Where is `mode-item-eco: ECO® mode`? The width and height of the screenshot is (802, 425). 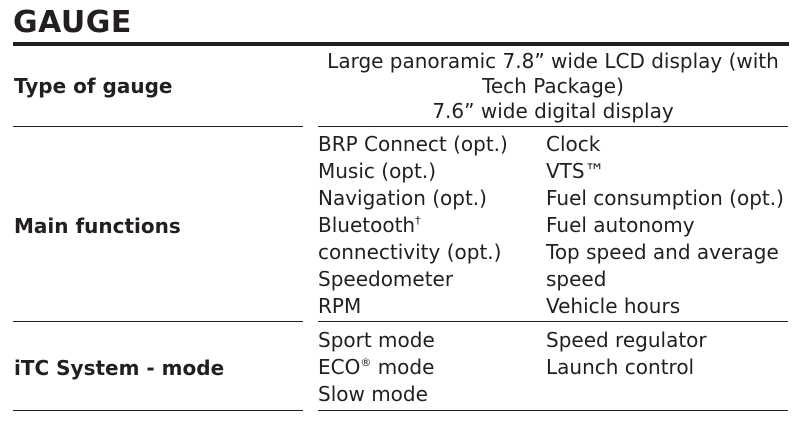 mode-item-eco: ECO® mode is located at coordinates (376, 367).